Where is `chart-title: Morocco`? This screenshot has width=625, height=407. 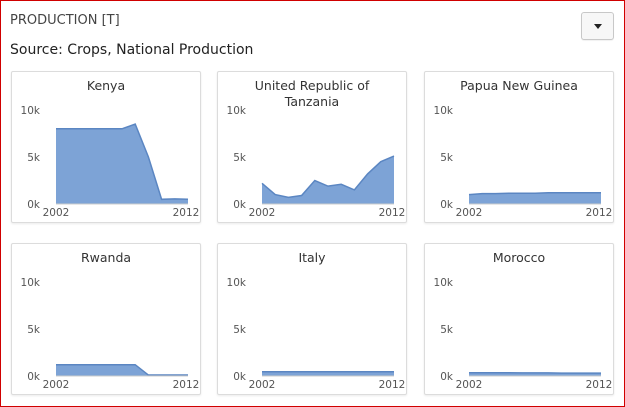 chart-title: Morocco is located at coordinates (519, 257).